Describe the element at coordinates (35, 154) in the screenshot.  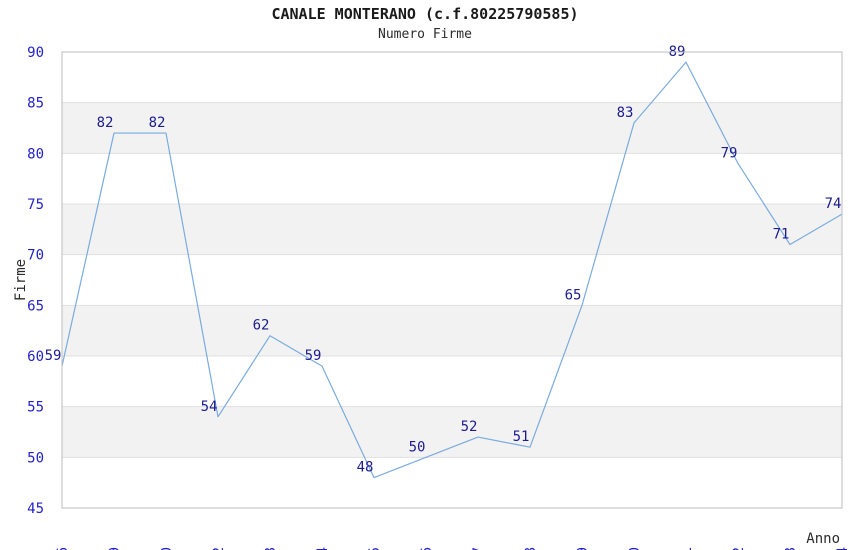
I see `y-tick-label: 80` at that location.